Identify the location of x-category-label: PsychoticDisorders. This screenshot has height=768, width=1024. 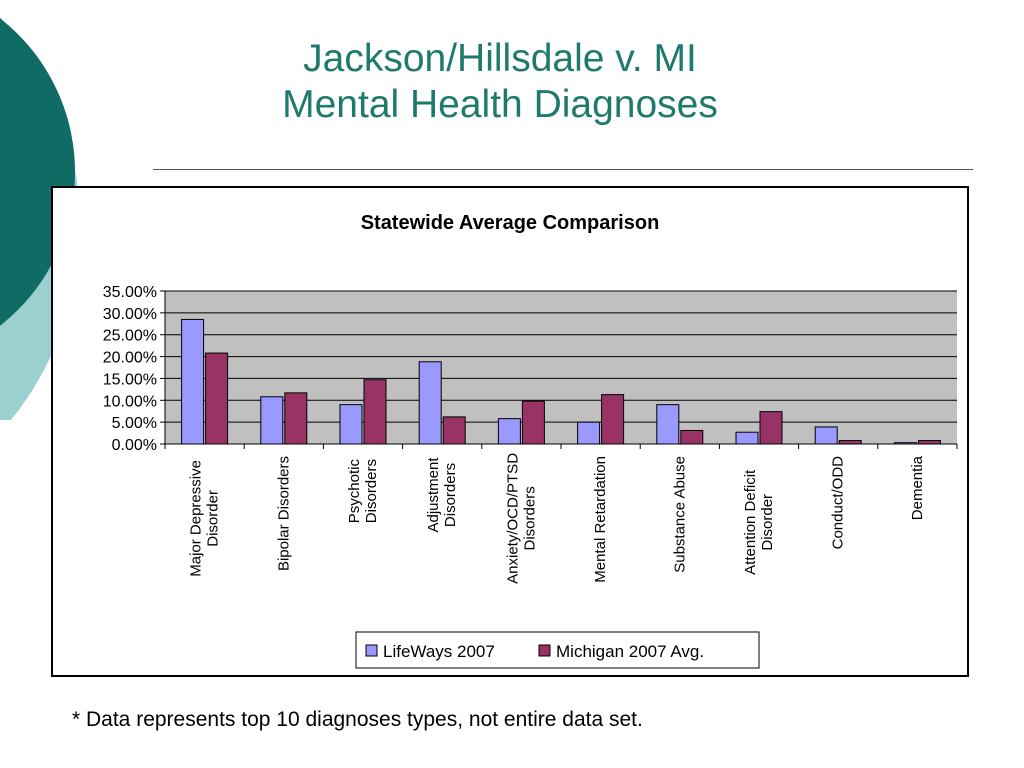
(363, 491).